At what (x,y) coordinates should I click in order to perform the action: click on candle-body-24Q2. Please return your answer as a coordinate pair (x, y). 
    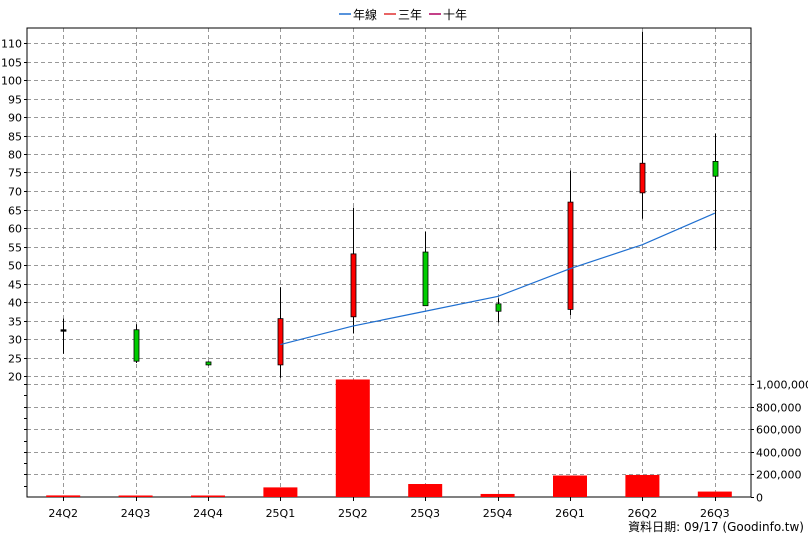
    Looking at the image, I should click on (63, 330).